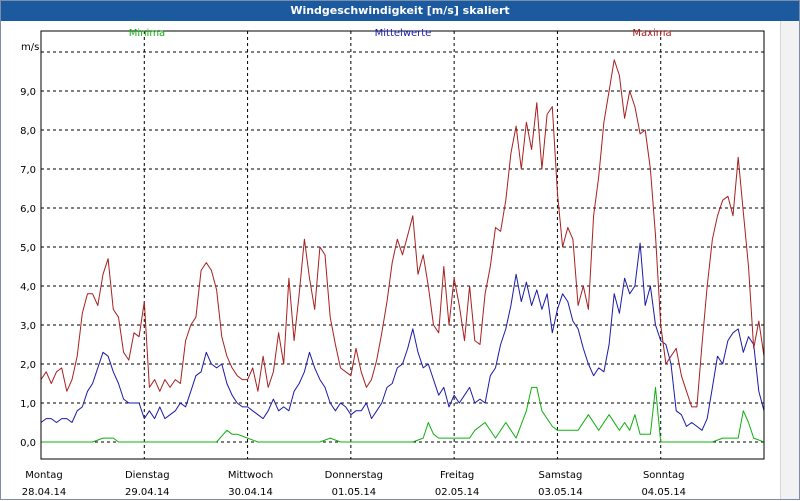 This screenshot has width=800, height=501. I want to click on series-minima-line, so click(403, 414).